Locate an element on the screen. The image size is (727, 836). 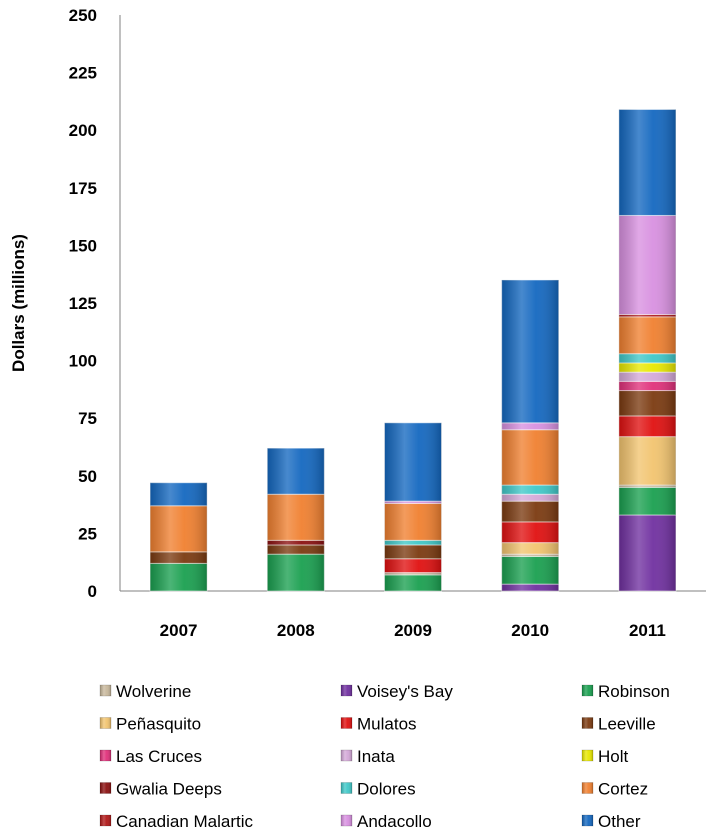
y-axis-ticks: 0 25 50 75 100 125 150 175 200 225 250 is located at coordinates (83, 303).